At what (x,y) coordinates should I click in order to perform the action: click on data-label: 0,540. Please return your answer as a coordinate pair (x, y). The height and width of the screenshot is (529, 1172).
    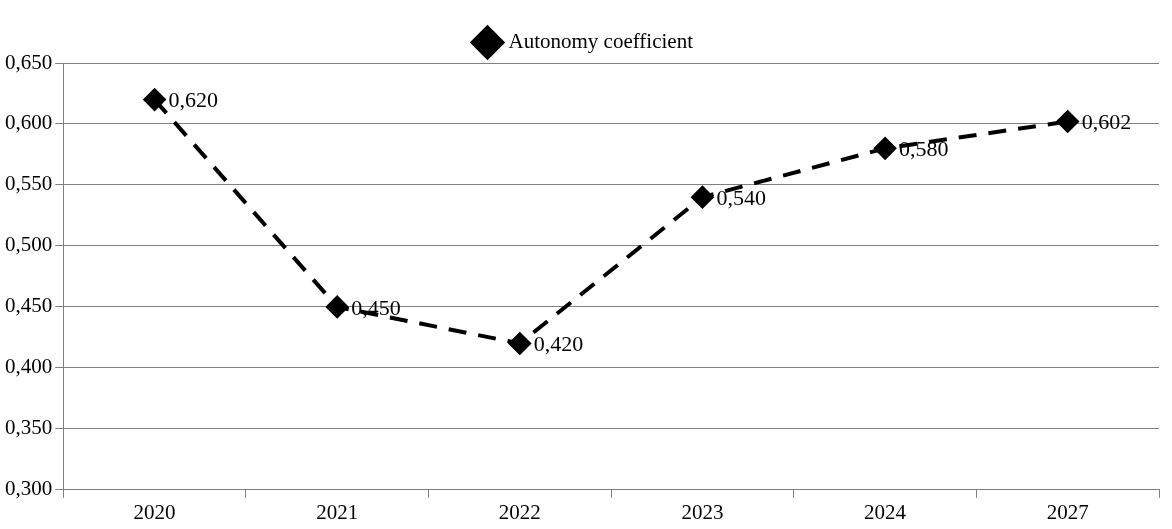
    Looking at the image, I should click on (741, 197).